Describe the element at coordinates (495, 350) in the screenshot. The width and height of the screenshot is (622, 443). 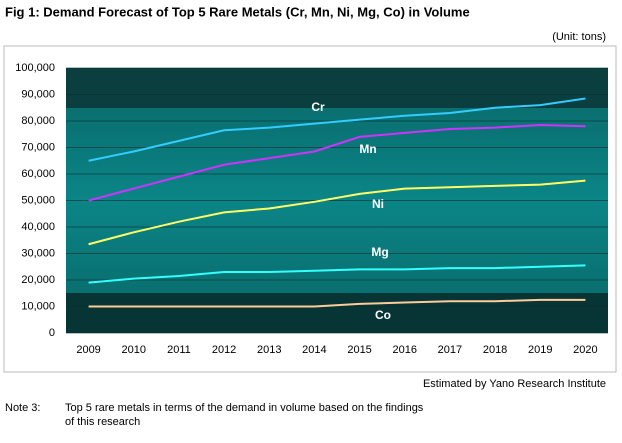
I see `x-tick-label: 2018` at that location.